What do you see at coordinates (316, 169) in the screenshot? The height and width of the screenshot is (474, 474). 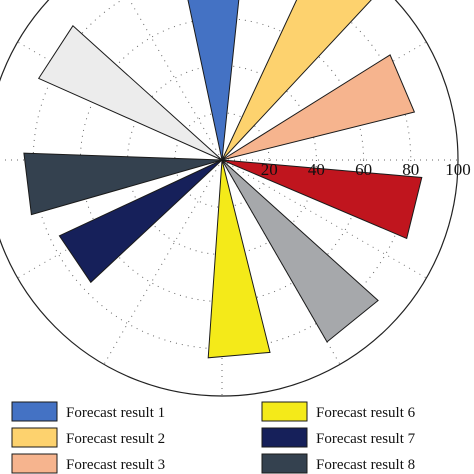 I see `r-tick-label: 40` at bounding box center [316, 169].